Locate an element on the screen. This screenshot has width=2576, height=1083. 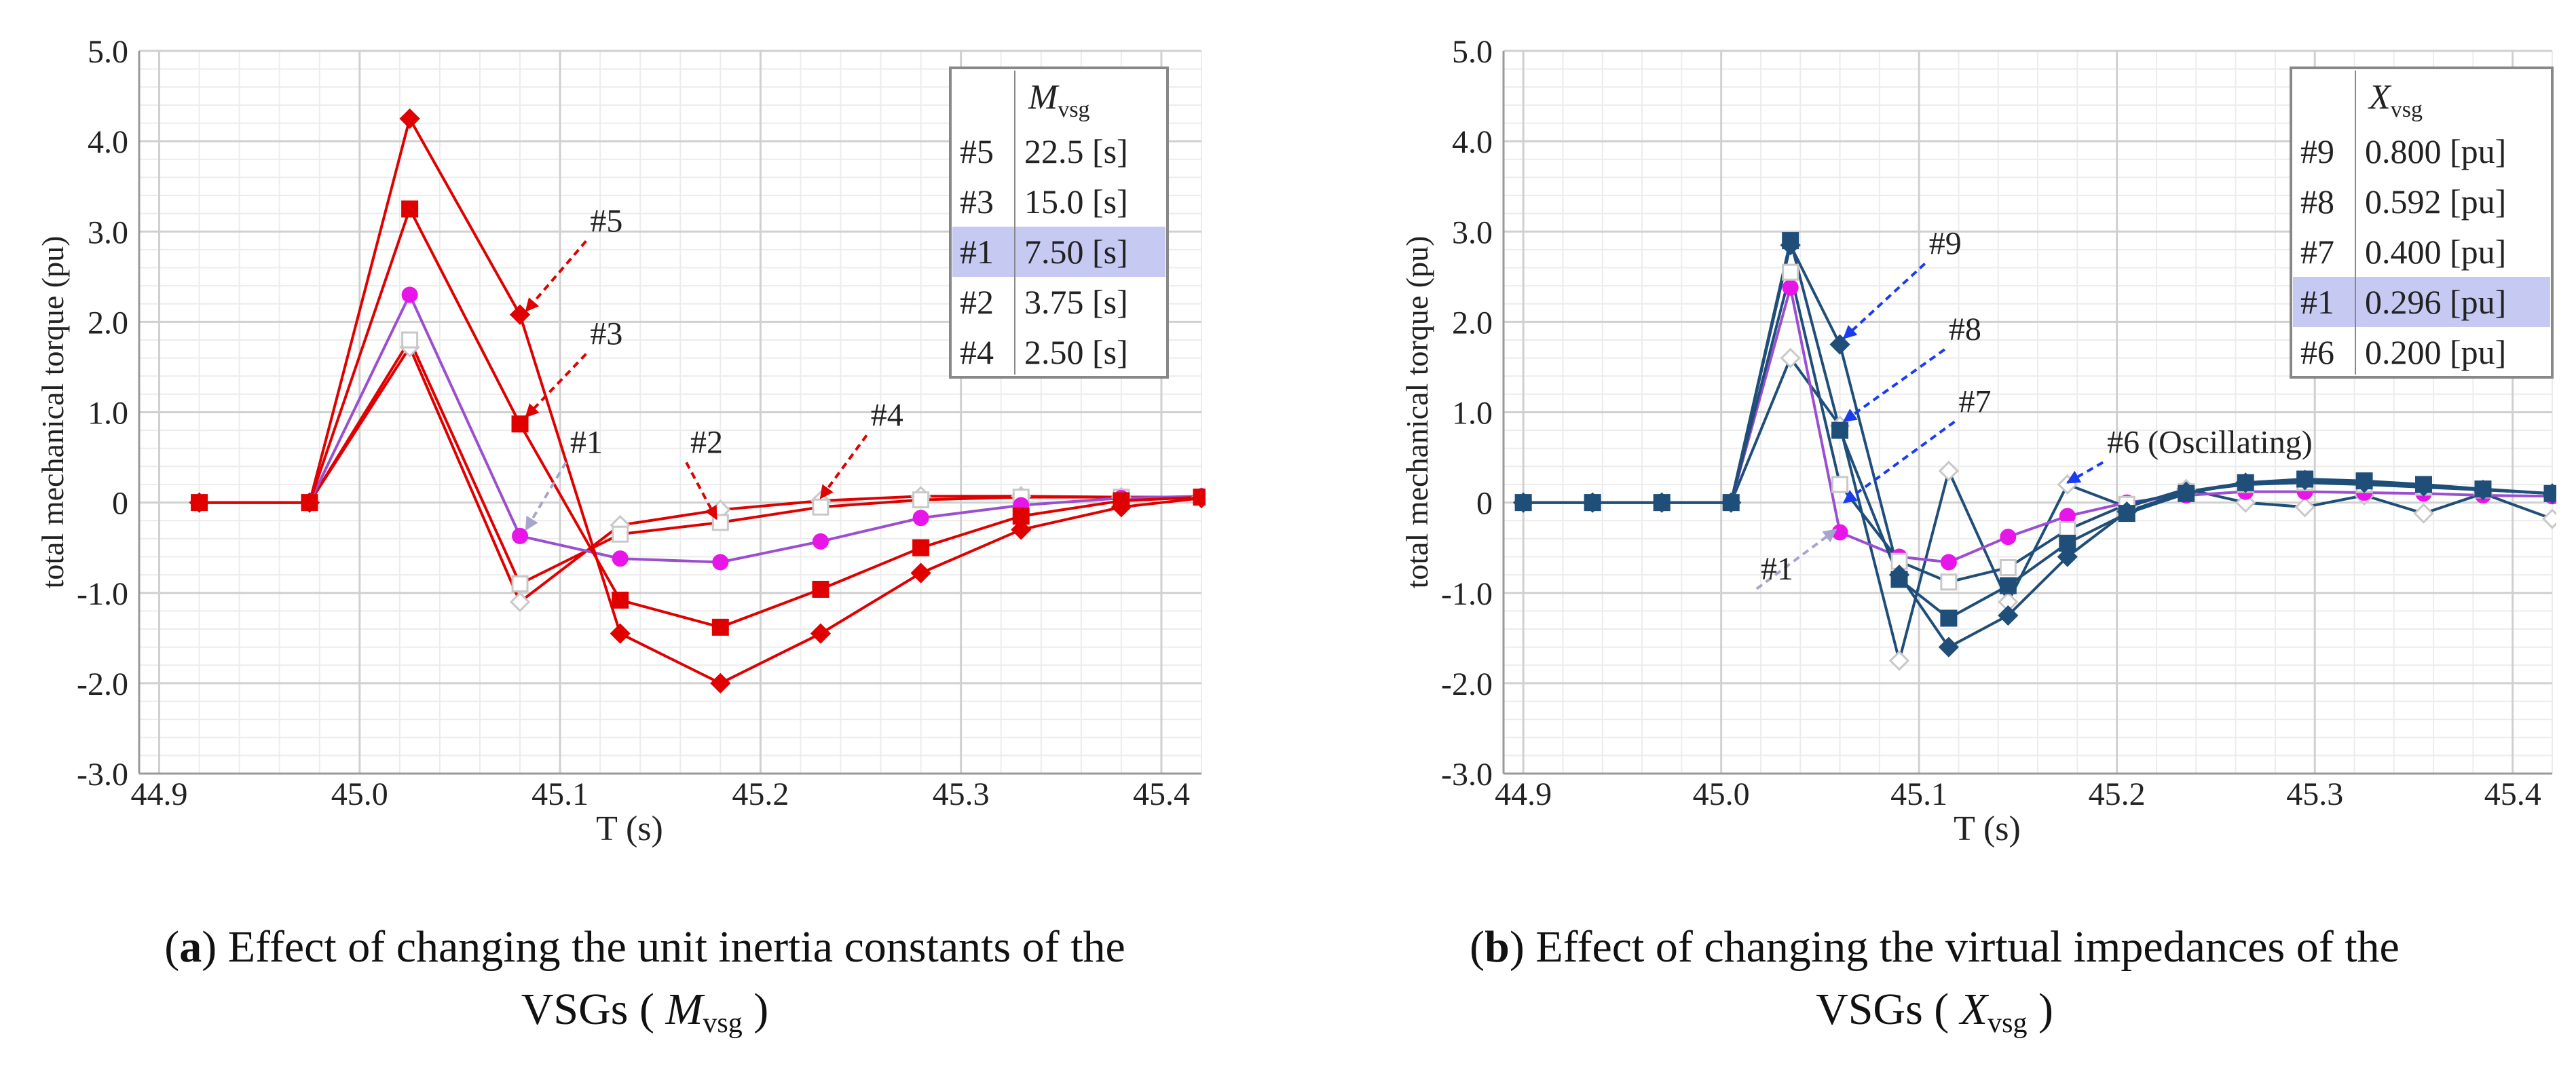
b-legend-title: Xvsg is located at coordinates (2396, 100).